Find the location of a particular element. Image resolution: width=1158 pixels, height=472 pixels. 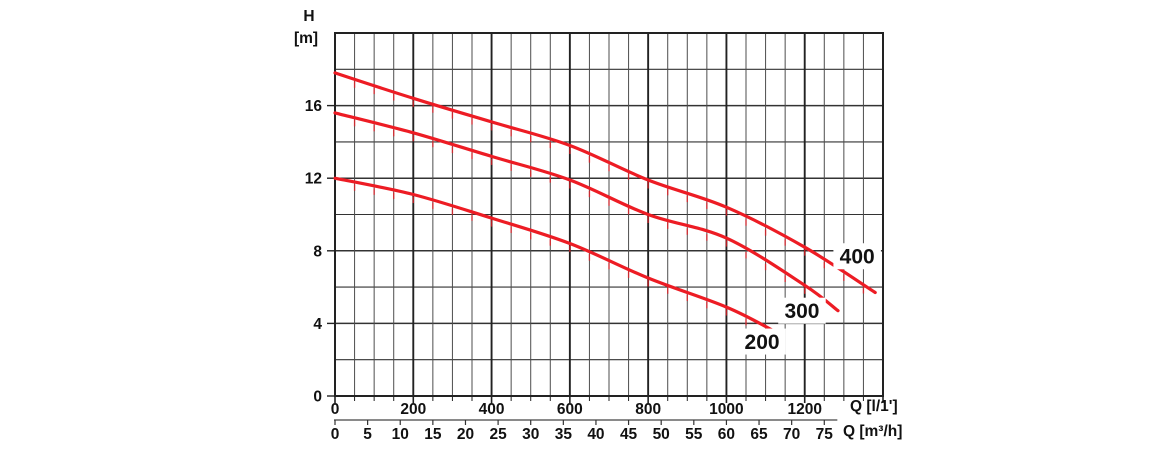

curve-label-400: 400 is located at coordinates (857, 257).